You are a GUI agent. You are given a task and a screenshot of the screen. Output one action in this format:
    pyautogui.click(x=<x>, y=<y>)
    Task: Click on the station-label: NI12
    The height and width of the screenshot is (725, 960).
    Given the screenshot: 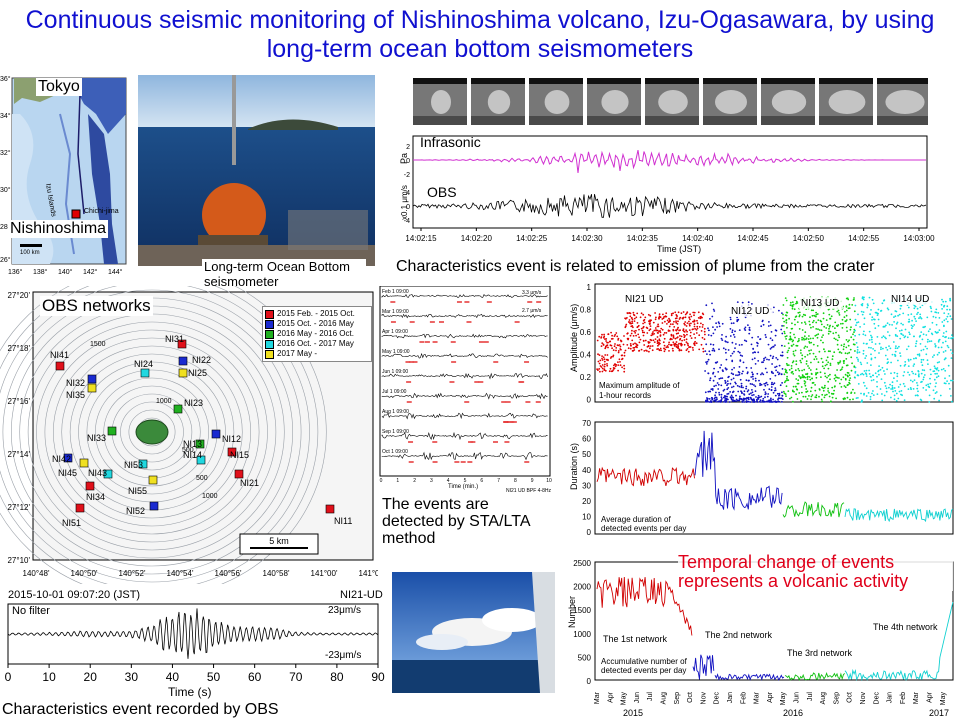 What is the action you would take?
    pyautogui.click(x=231, y=439)
    